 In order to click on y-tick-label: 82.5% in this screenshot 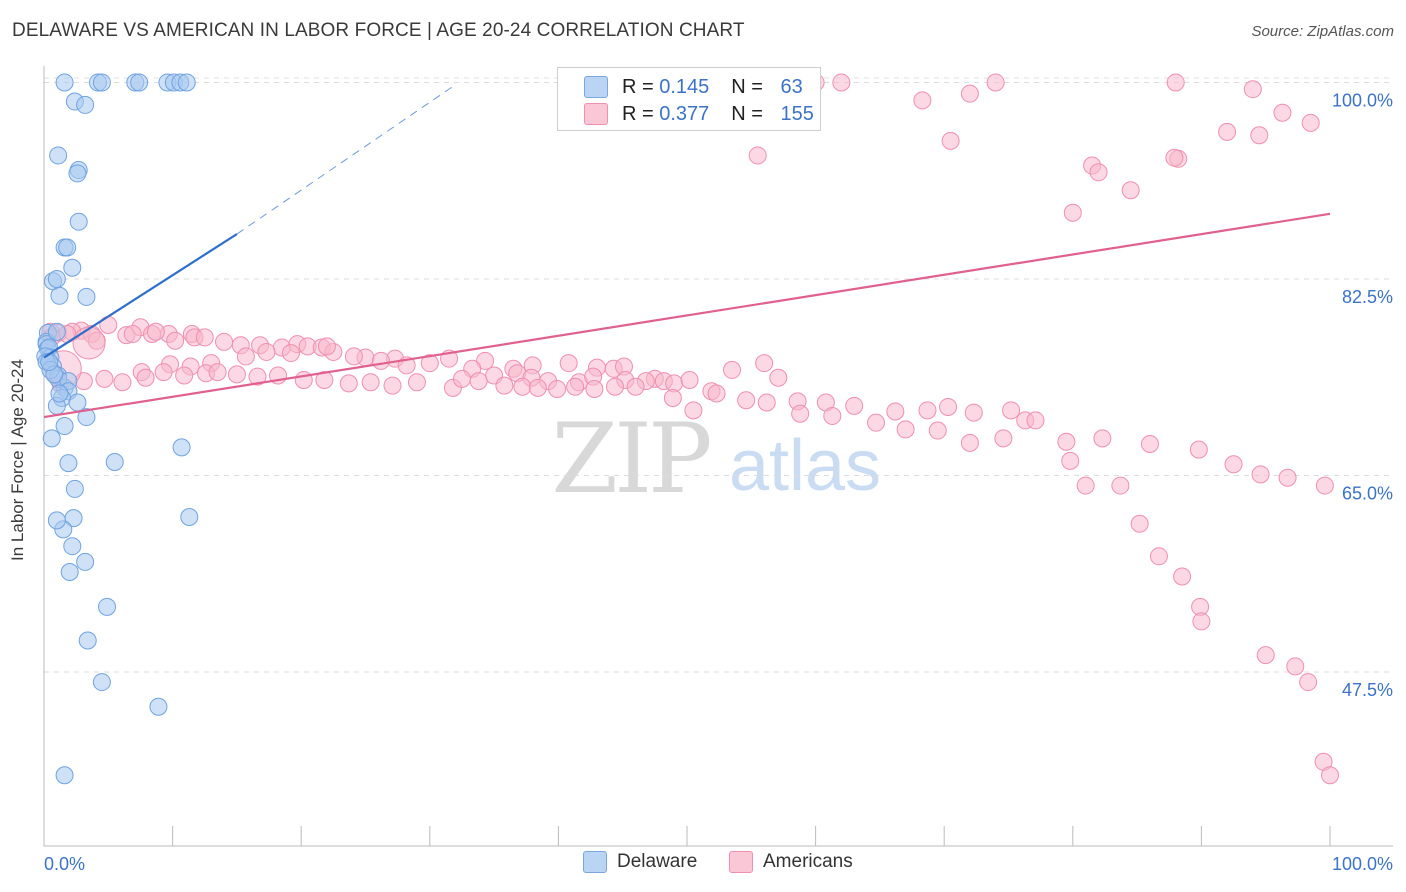, I will do `click(1367, 297)`.